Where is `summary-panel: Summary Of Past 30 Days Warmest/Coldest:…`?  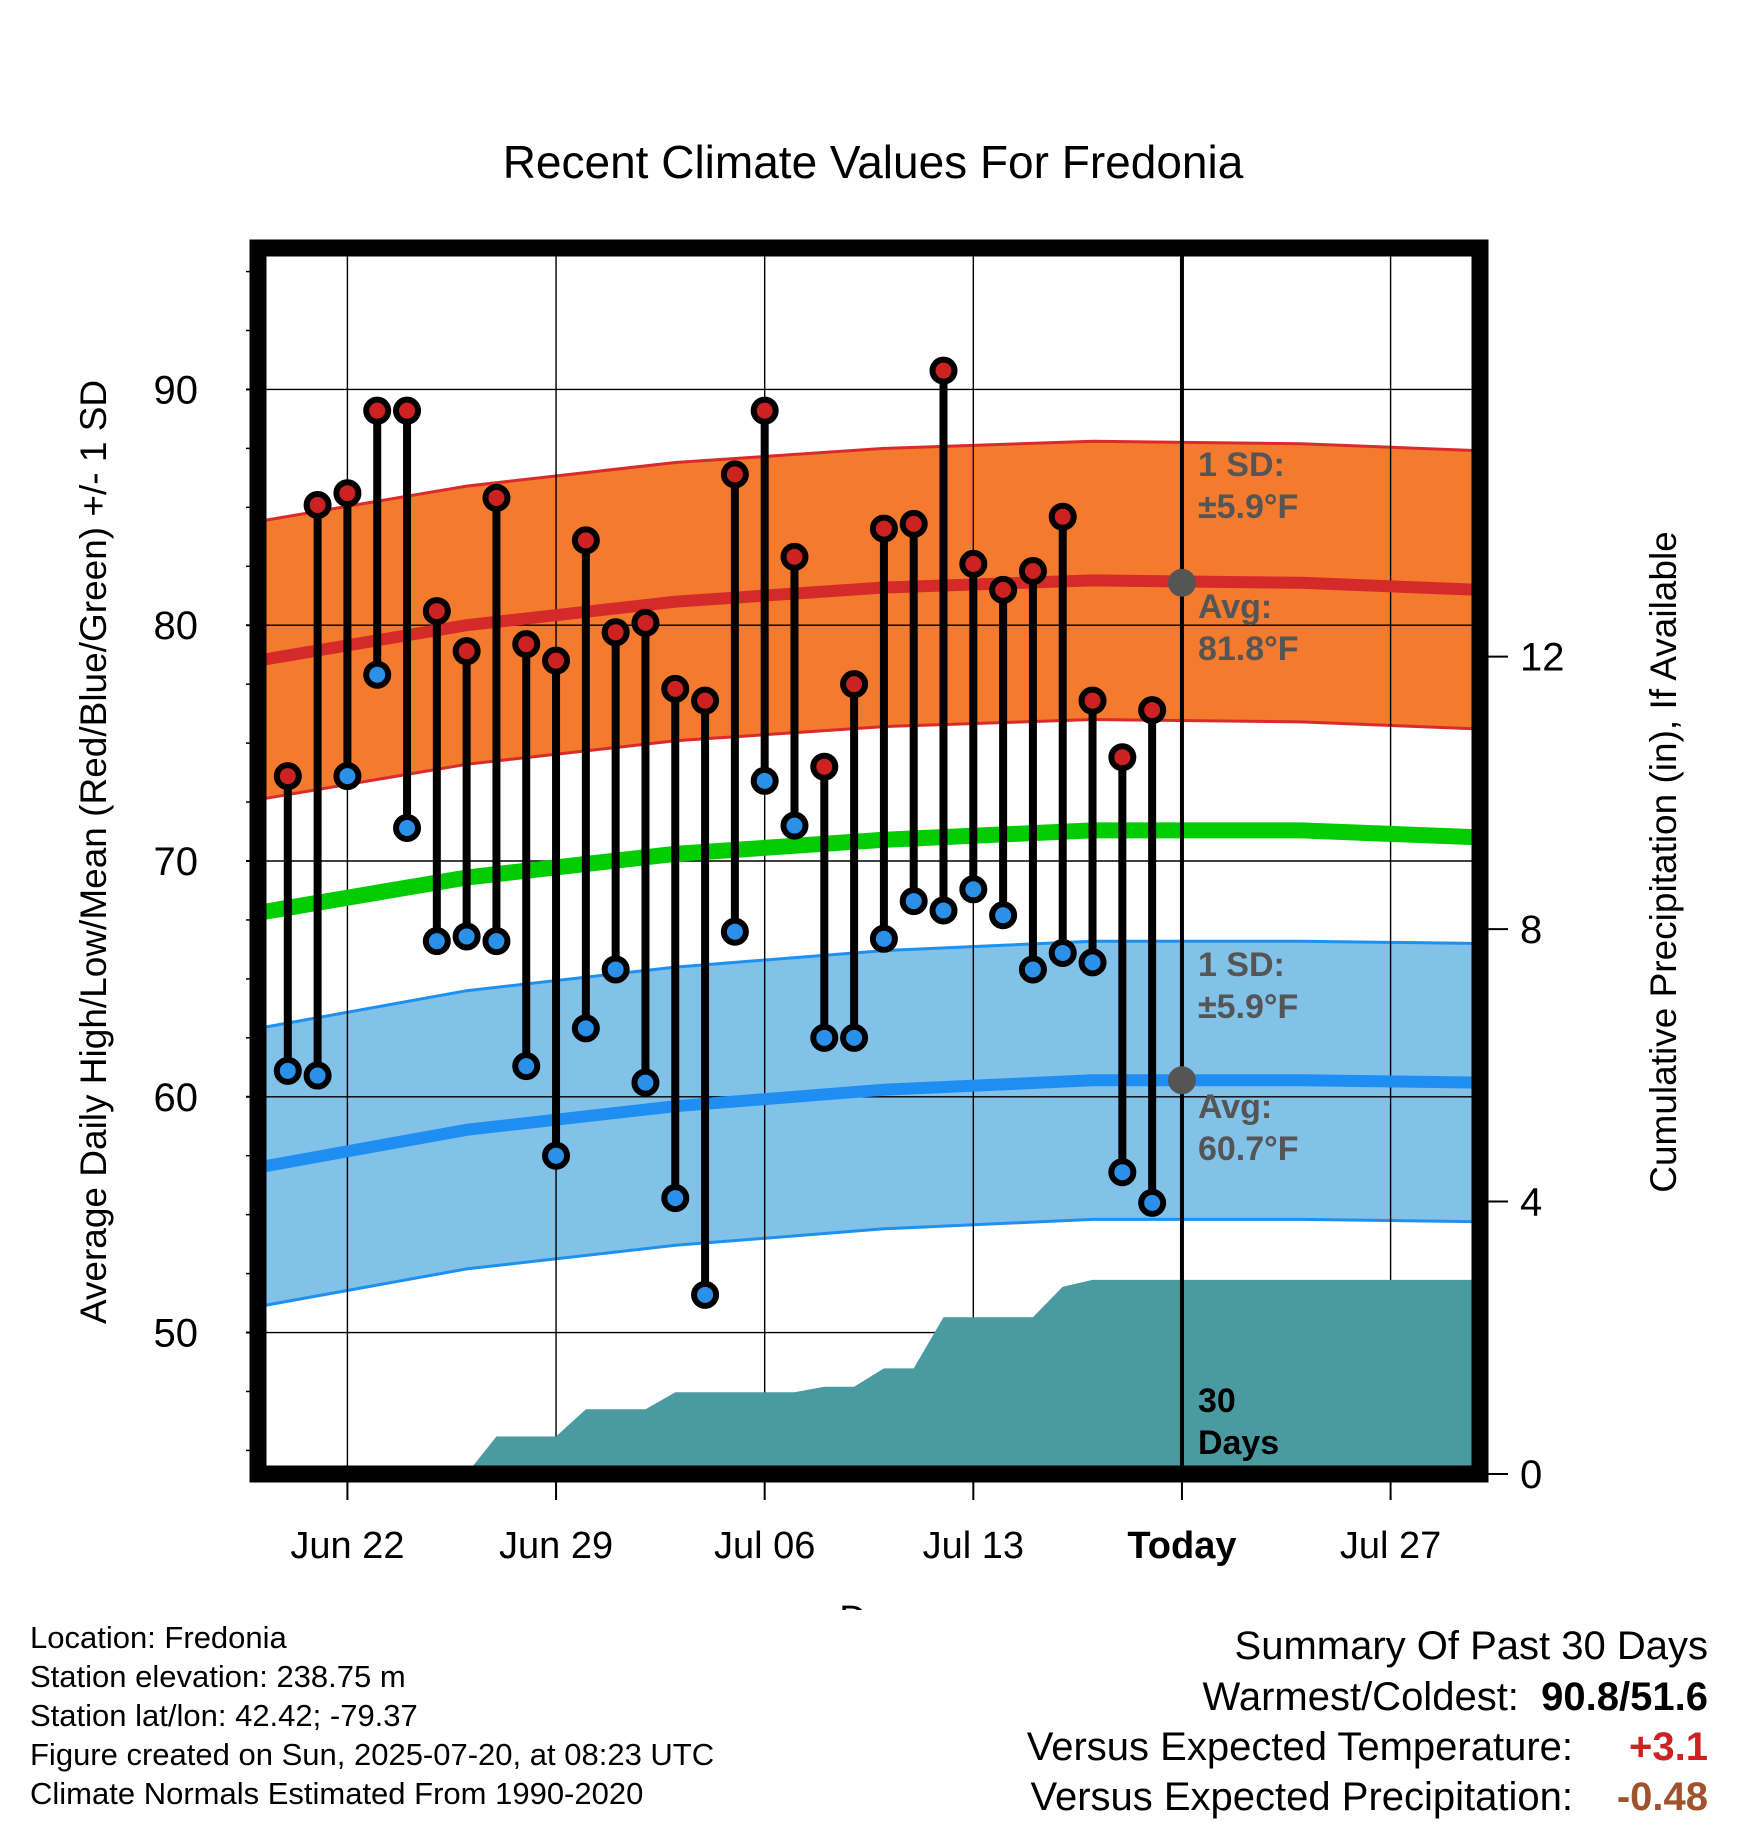
summary-panel: Summary Of Past 30 Days Warmest/Coldest:… is located at coordinates (1367, 1721).